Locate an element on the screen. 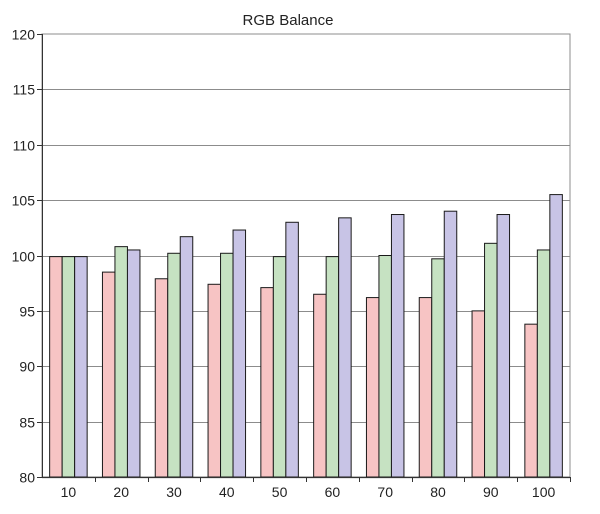  y-tick-label: 105 is located at coordinates (24, 201).